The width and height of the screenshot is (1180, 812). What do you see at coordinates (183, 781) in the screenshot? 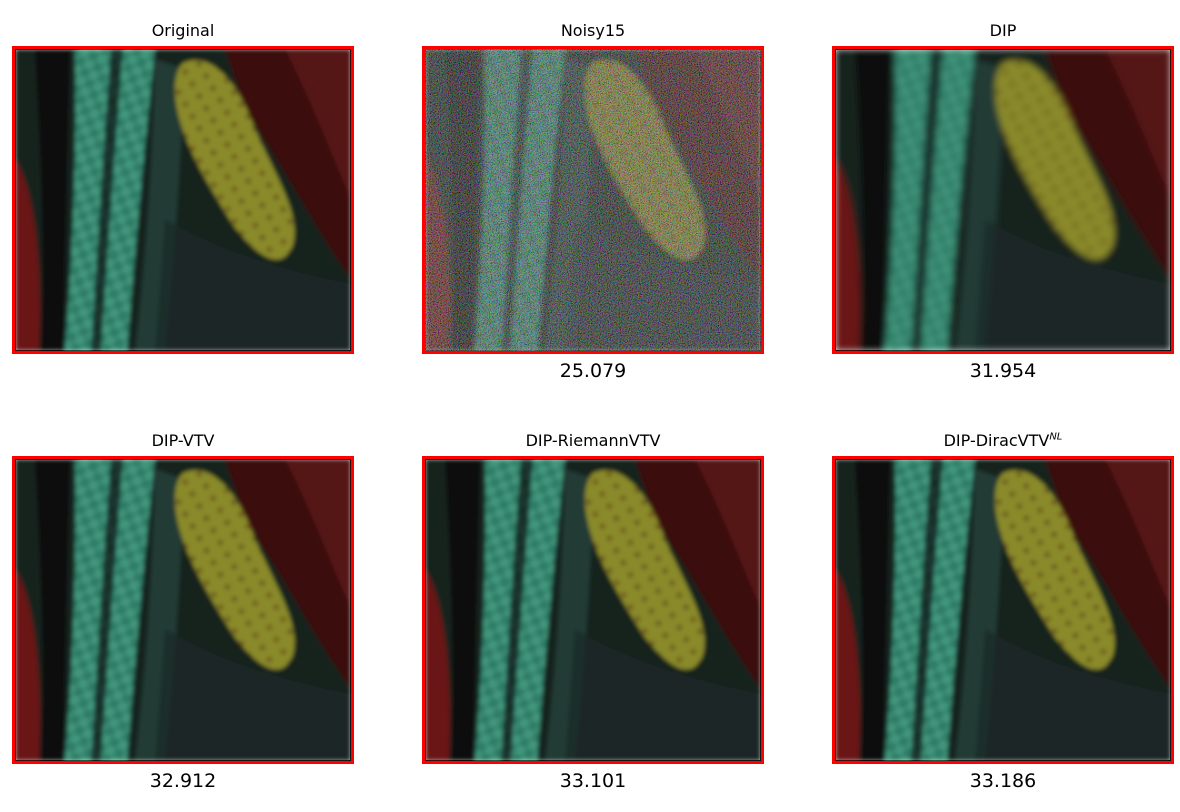
I see `psnr-score: 32.912` at bounding box center [183, 781].